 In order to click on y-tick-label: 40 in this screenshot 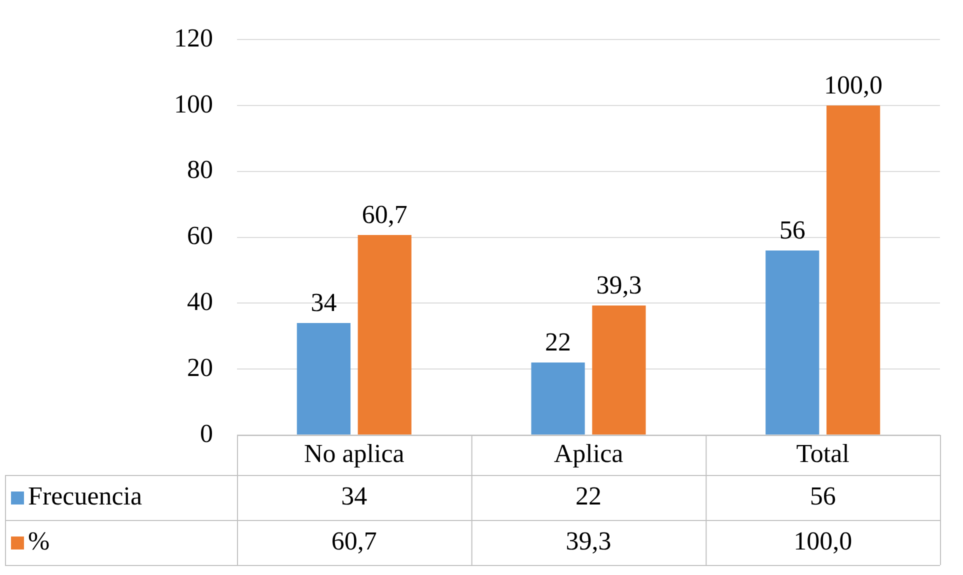, I will do `click(200, 301)`.